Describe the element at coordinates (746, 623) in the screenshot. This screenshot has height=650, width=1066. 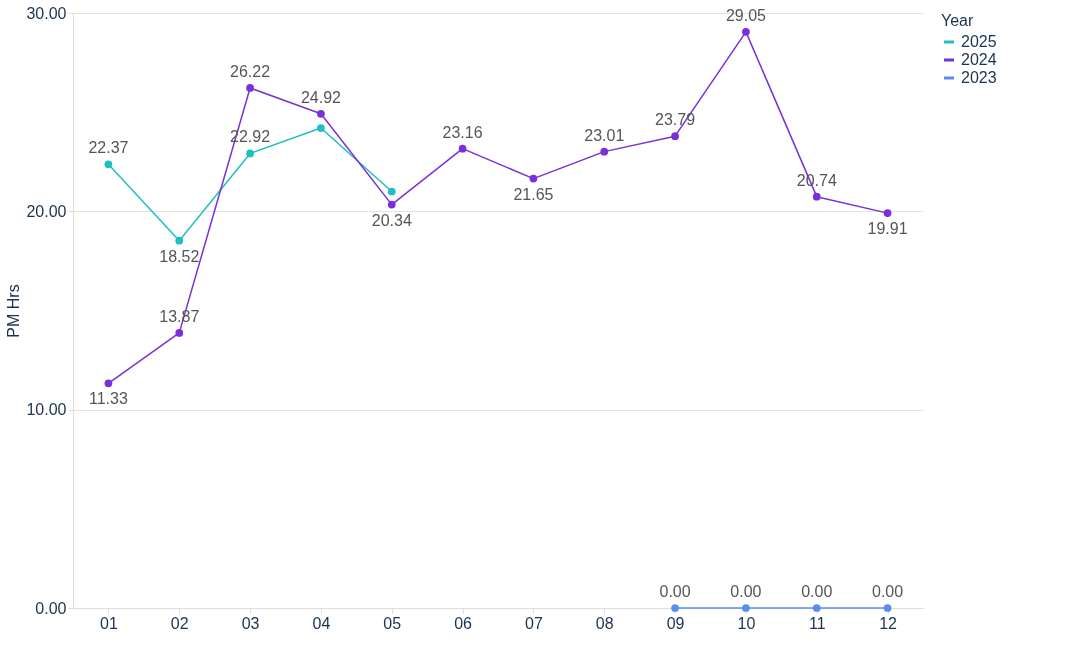
I see `x-tick-label: 10` at that location.